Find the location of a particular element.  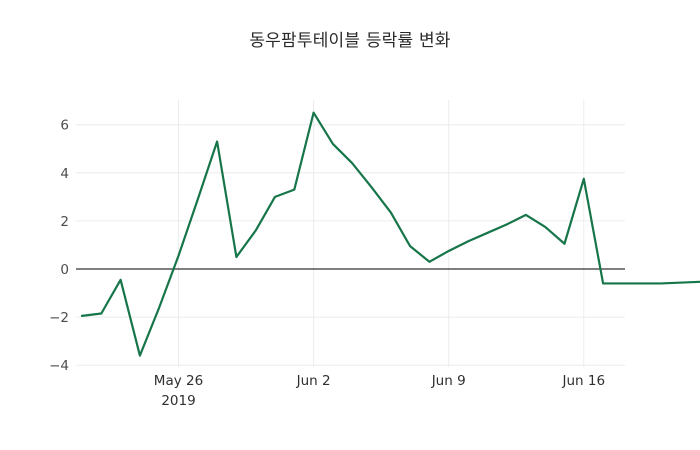

y-tick-label-0: 6 is located at coordinates (64, 126).